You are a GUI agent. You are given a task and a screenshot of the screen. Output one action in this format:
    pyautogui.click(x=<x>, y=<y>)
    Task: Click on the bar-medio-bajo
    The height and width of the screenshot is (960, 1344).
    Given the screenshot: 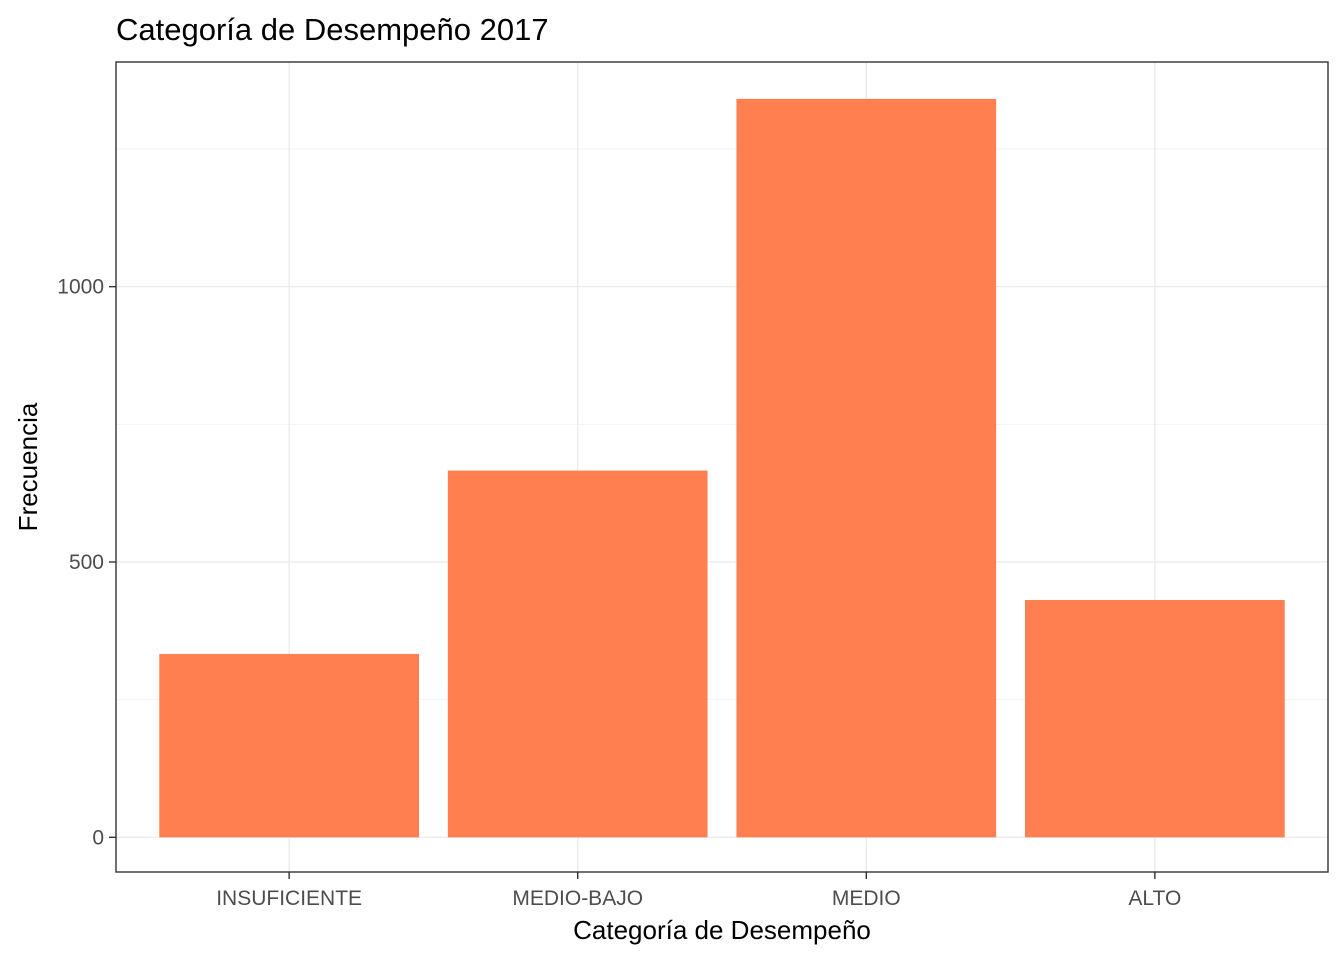 What is the action you would take?
    pyautogui.click(x=577, y=654)
    